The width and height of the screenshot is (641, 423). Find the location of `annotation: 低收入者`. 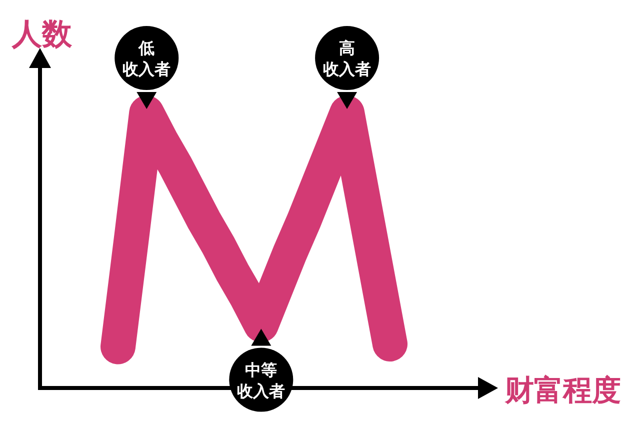

annotation: 低收入者 is located at coordinates (146, 67).